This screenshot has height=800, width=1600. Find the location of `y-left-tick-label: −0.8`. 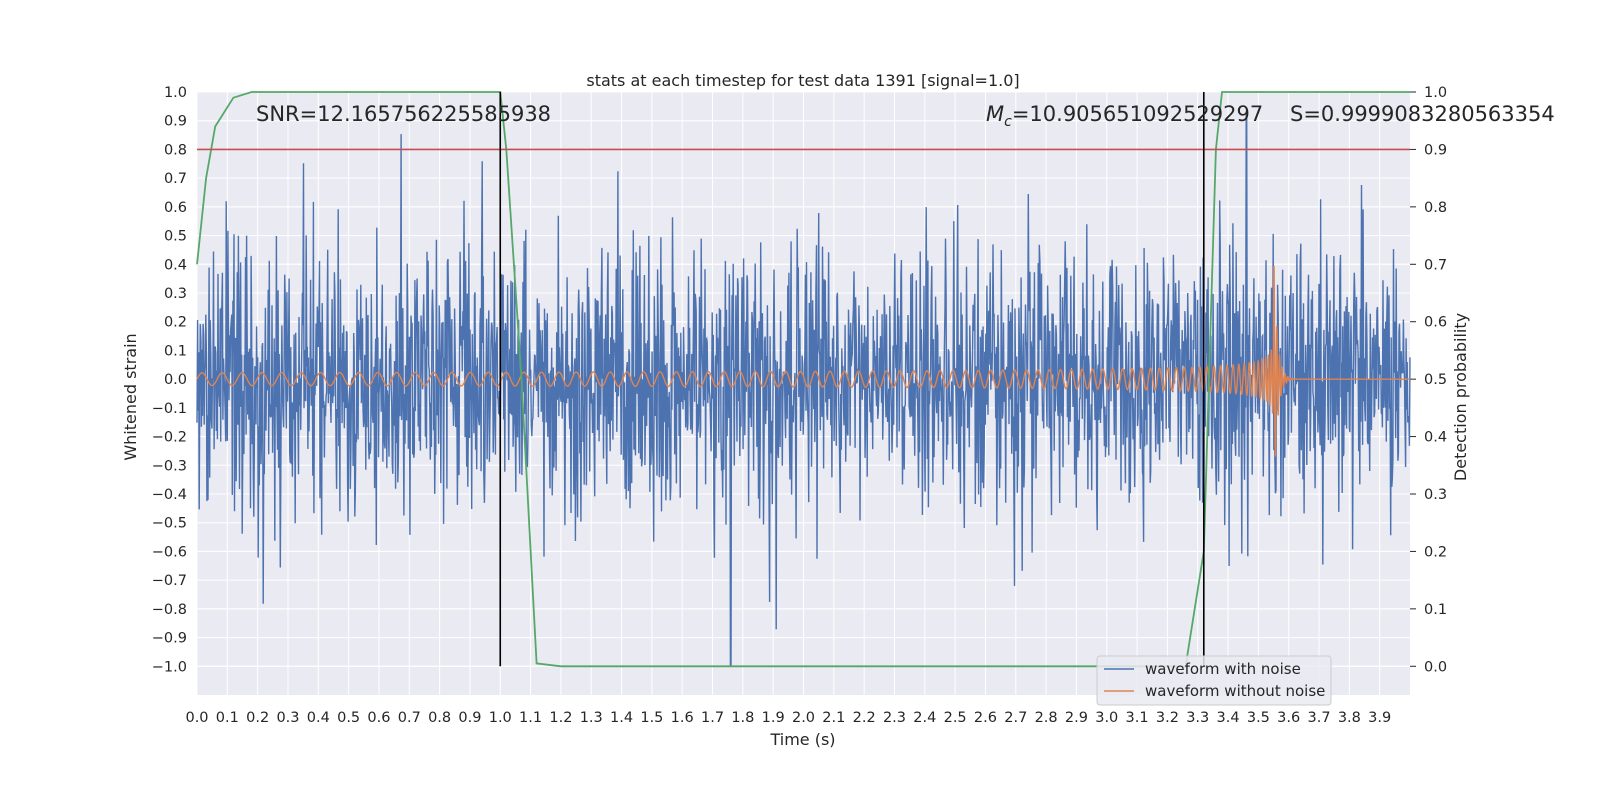

y-left-tick-label: −0.8 is located at coordinates (169, 610).